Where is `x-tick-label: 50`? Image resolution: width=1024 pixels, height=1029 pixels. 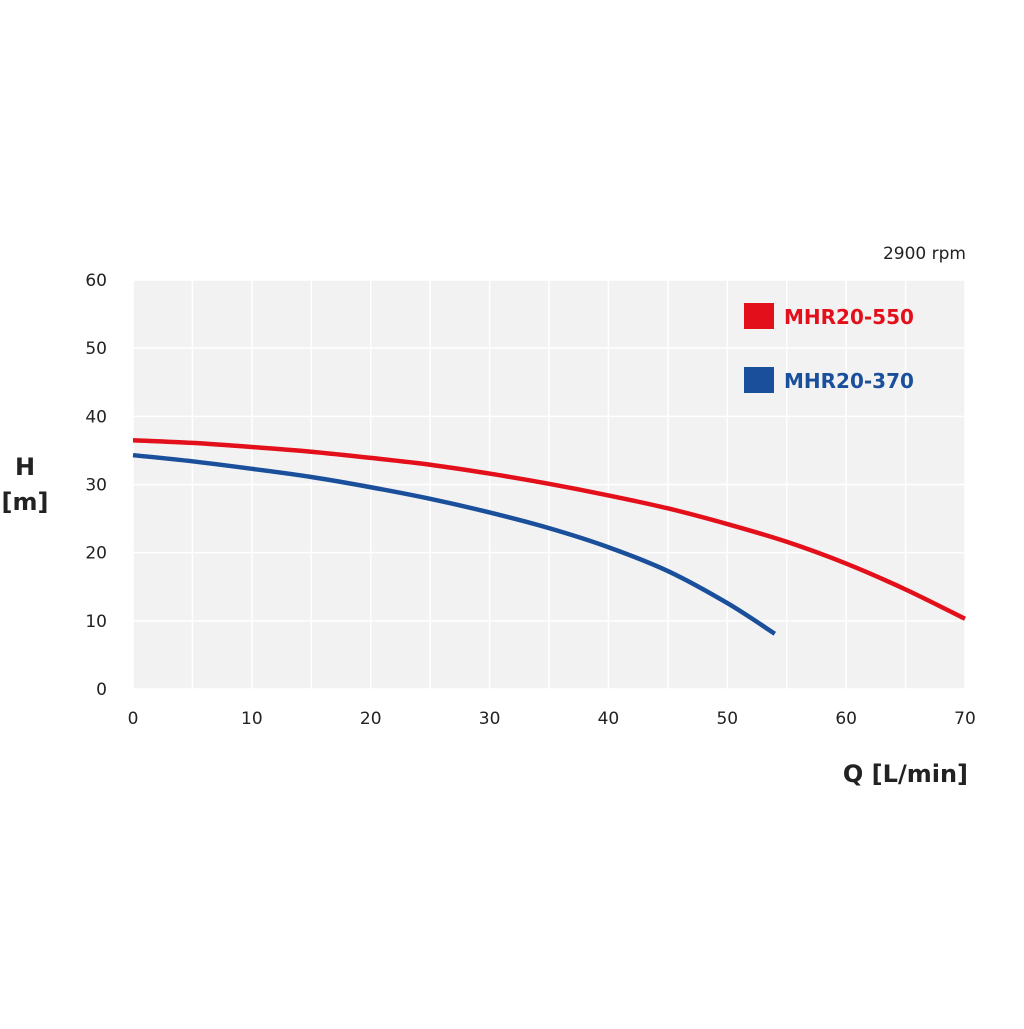
x-tick-label: 50 is located at coordinates (727, 719).